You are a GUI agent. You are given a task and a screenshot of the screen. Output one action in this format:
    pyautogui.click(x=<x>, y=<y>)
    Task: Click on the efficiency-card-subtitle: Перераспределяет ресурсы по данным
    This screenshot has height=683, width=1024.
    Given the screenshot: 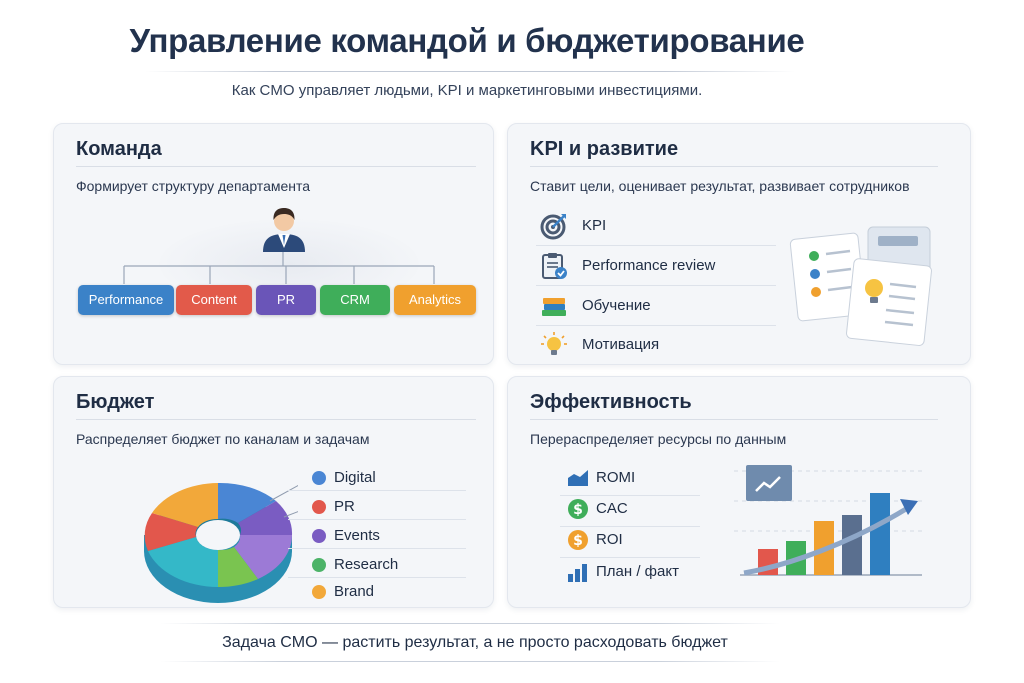 What is the action you would take?
    pyautogui.click(x=658, y=439)
    